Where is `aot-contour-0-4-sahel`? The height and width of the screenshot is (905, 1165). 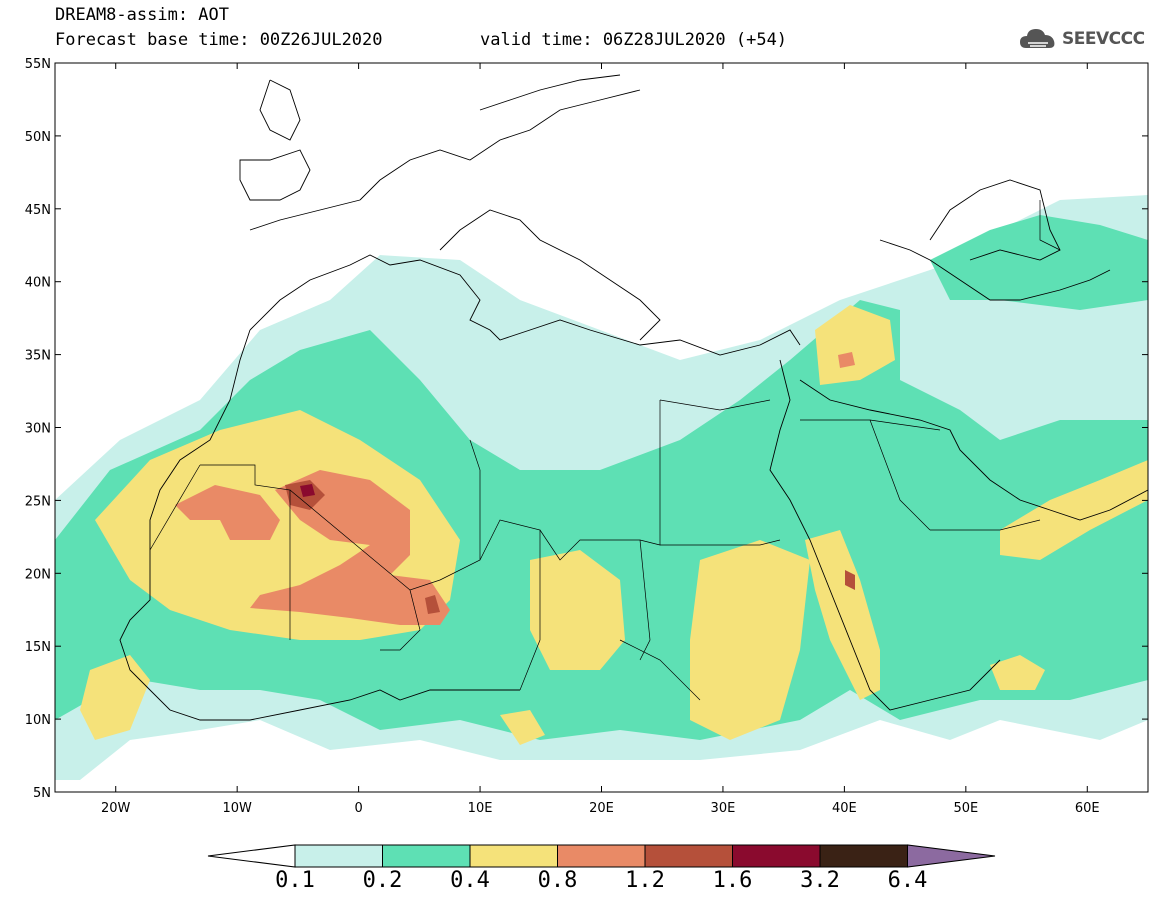
aot-contour-0-4-sahel is located at coordinates (577, 610).